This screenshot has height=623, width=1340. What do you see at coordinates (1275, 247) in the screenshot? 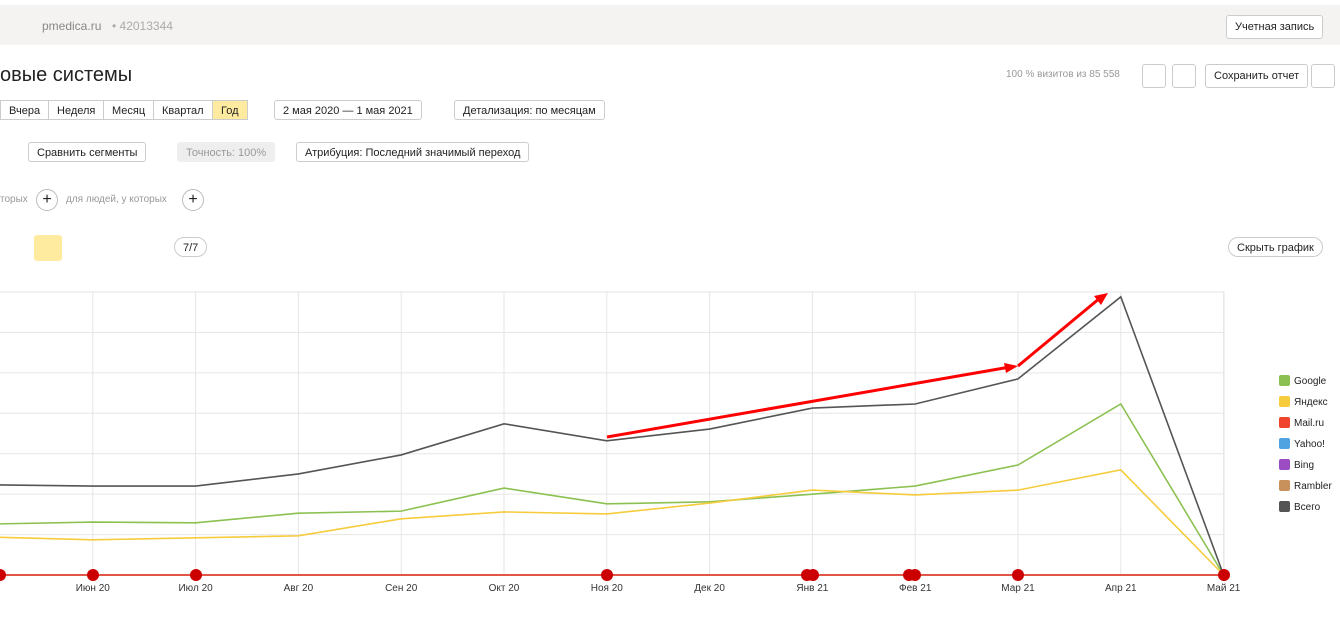
I see `hide-chart: Скрыть график` at bounding box center [1275, 247].